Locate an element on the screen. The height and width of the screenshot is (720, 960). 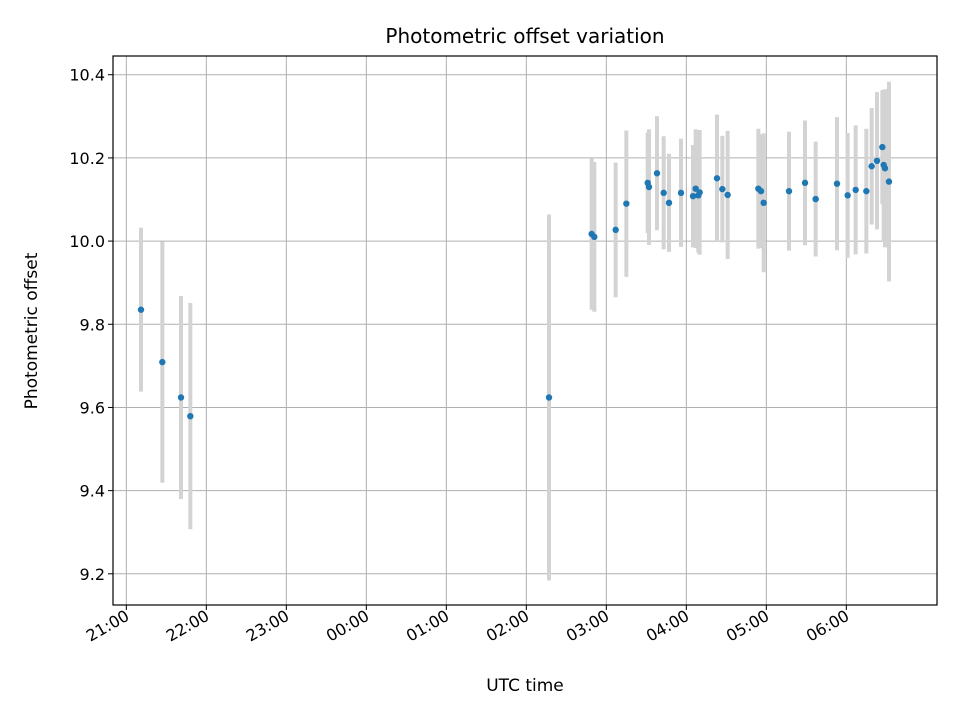
y-tick-label: 10.2 is located at coordinates (87, 158).